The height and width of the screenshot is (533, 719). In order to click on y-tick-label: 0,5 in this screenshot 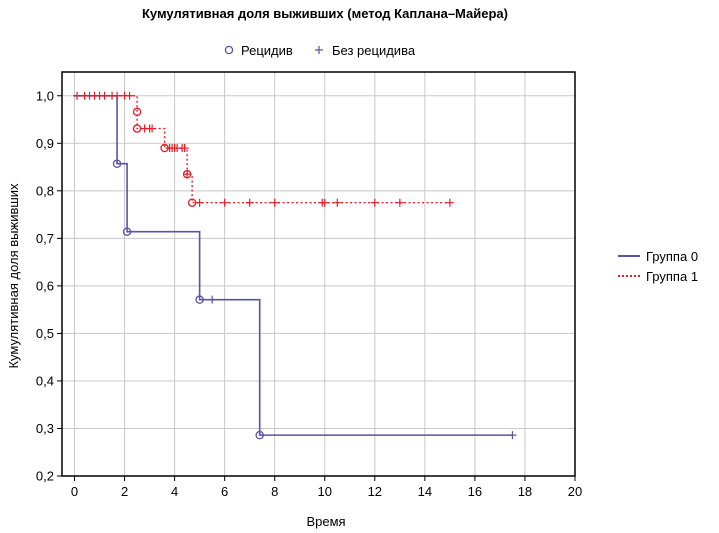, I will do `click(45, 333)`.